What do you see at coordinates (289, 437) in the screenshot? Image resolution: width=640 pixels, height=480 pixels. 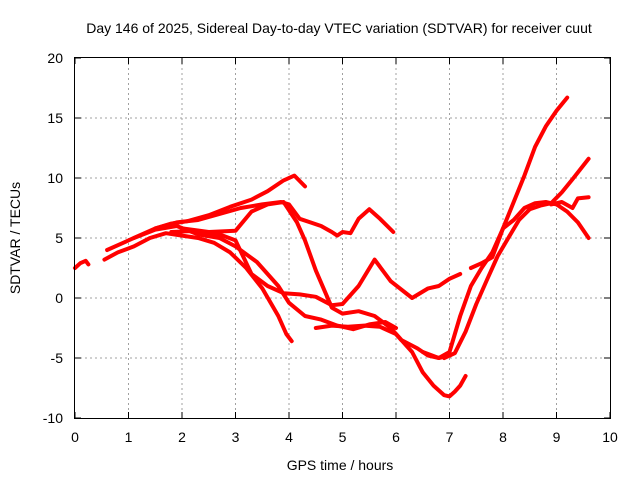 I see `x-tick-label: 4` at bounding box center [289, 437].